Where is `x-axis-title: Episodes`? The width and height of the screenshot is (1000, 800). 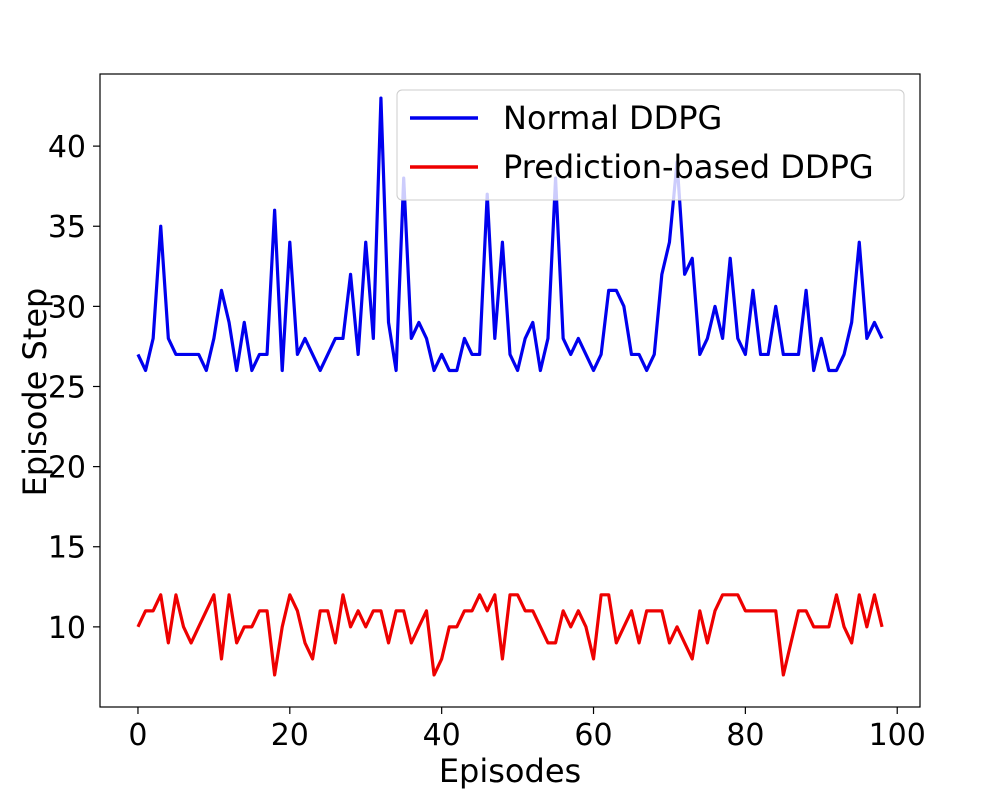 x-axis-title: Episodes is located at coordinates (510, 771).